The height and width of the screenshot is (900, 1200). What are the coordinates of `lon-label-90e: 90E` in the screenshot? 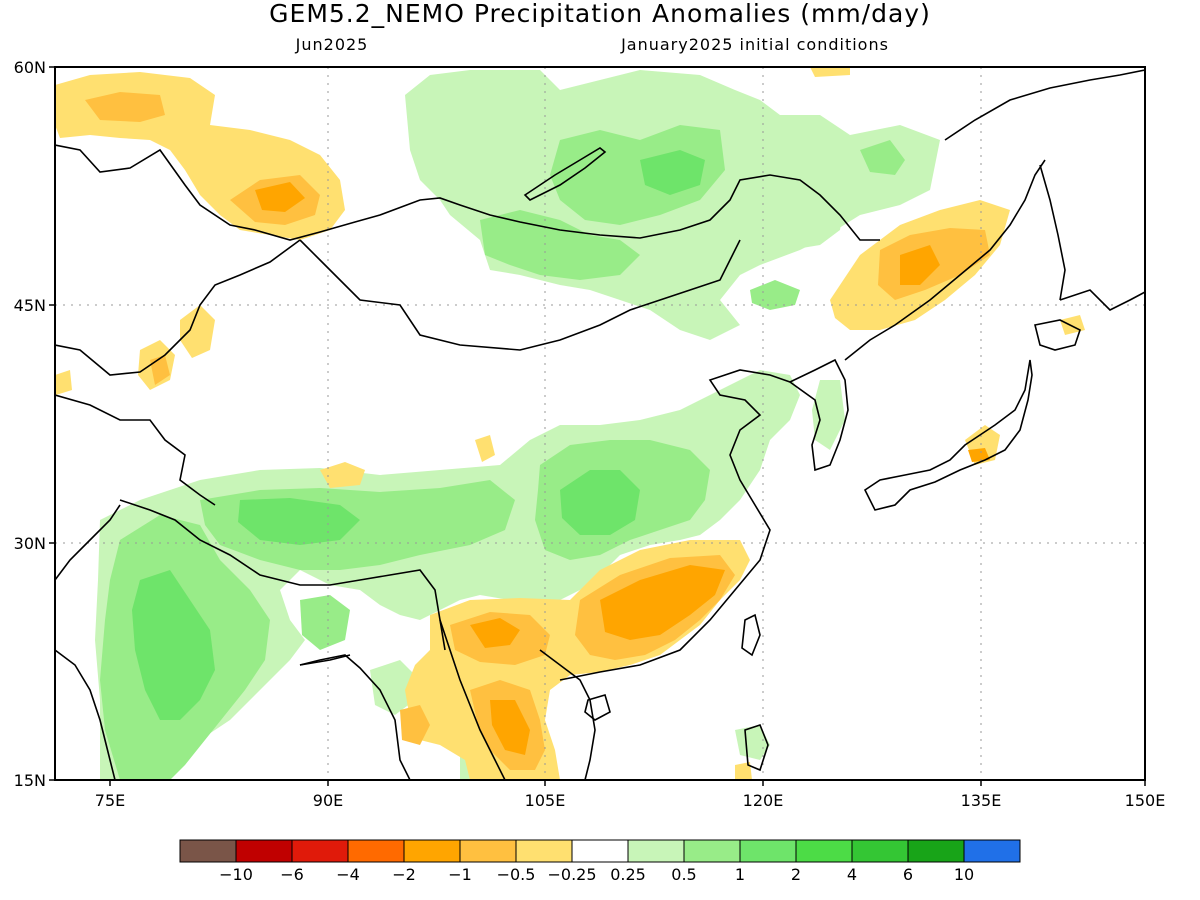 It's located at (328, 800).